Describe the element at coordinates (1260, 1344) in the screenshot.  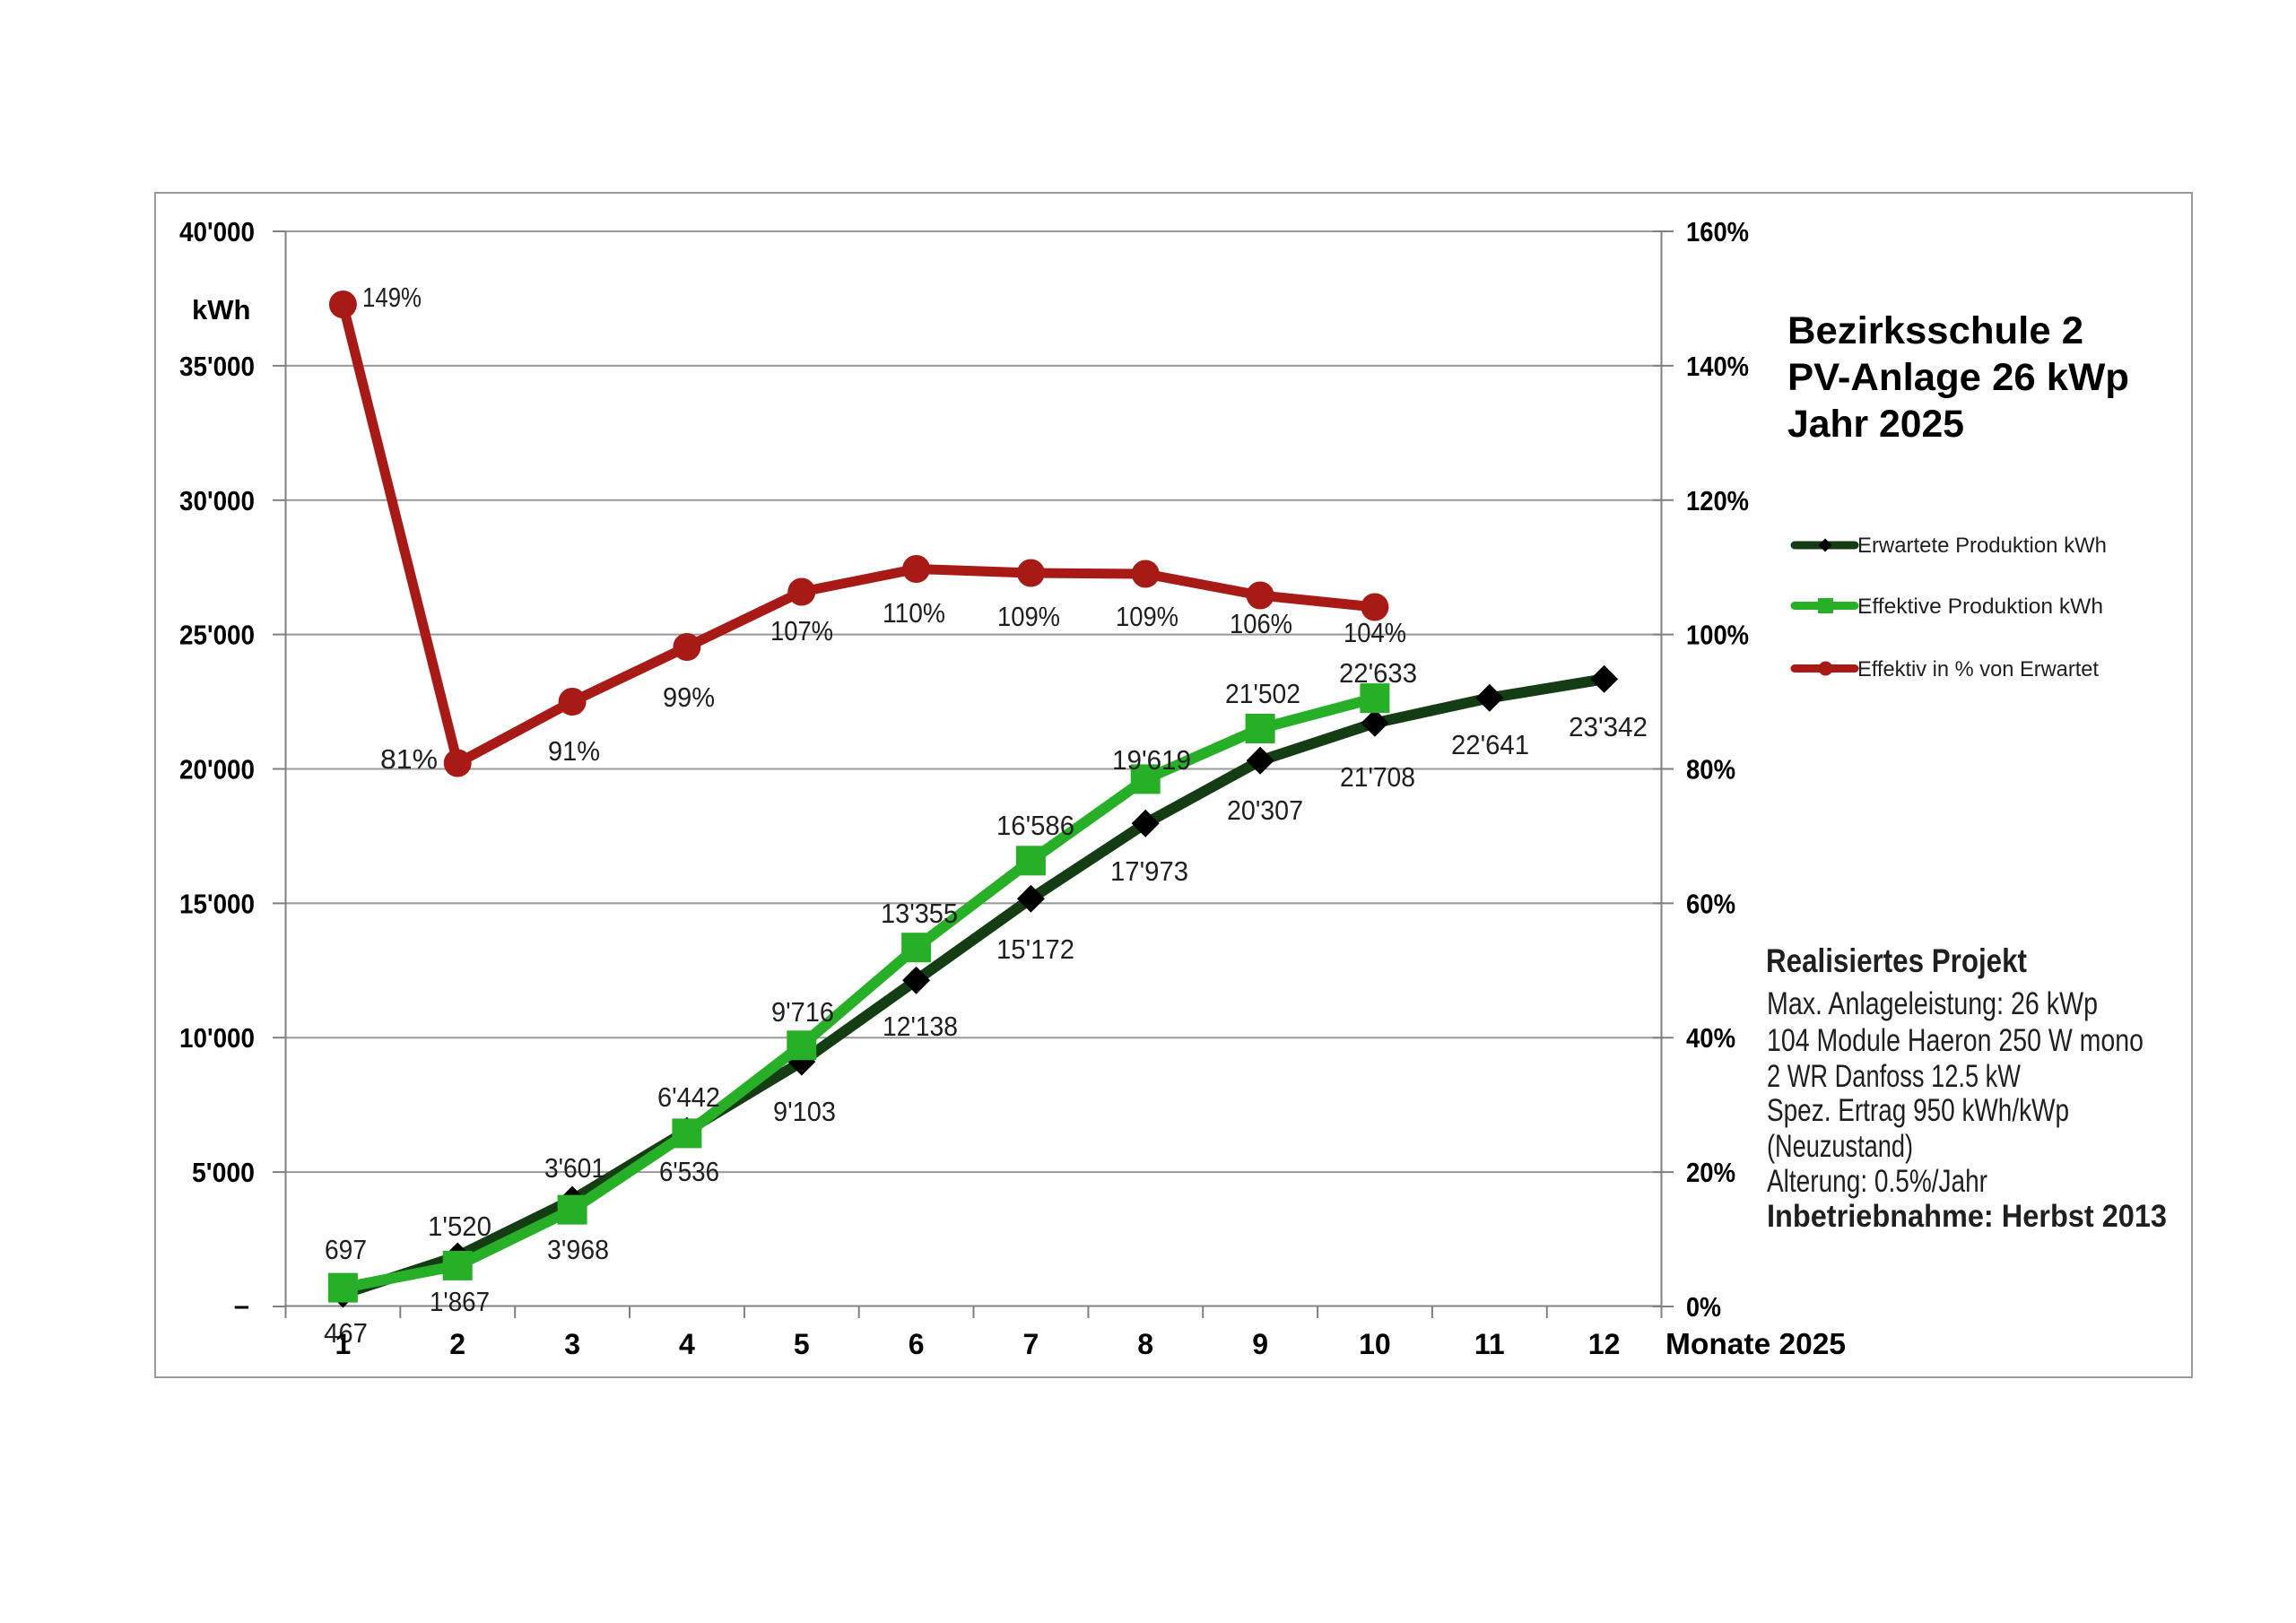
I see `svg-text: 9` at that location.